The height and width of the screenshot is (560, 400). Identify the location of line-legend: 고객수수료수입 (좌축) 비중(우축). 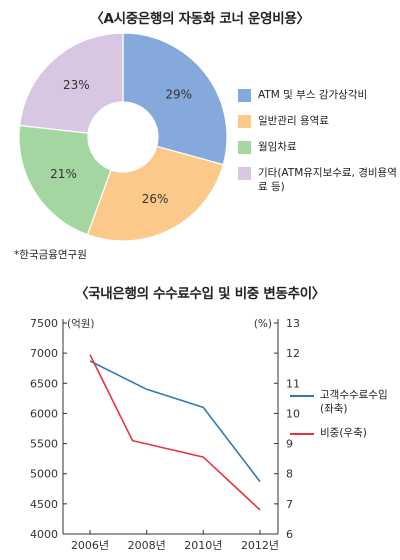
(344, 419).